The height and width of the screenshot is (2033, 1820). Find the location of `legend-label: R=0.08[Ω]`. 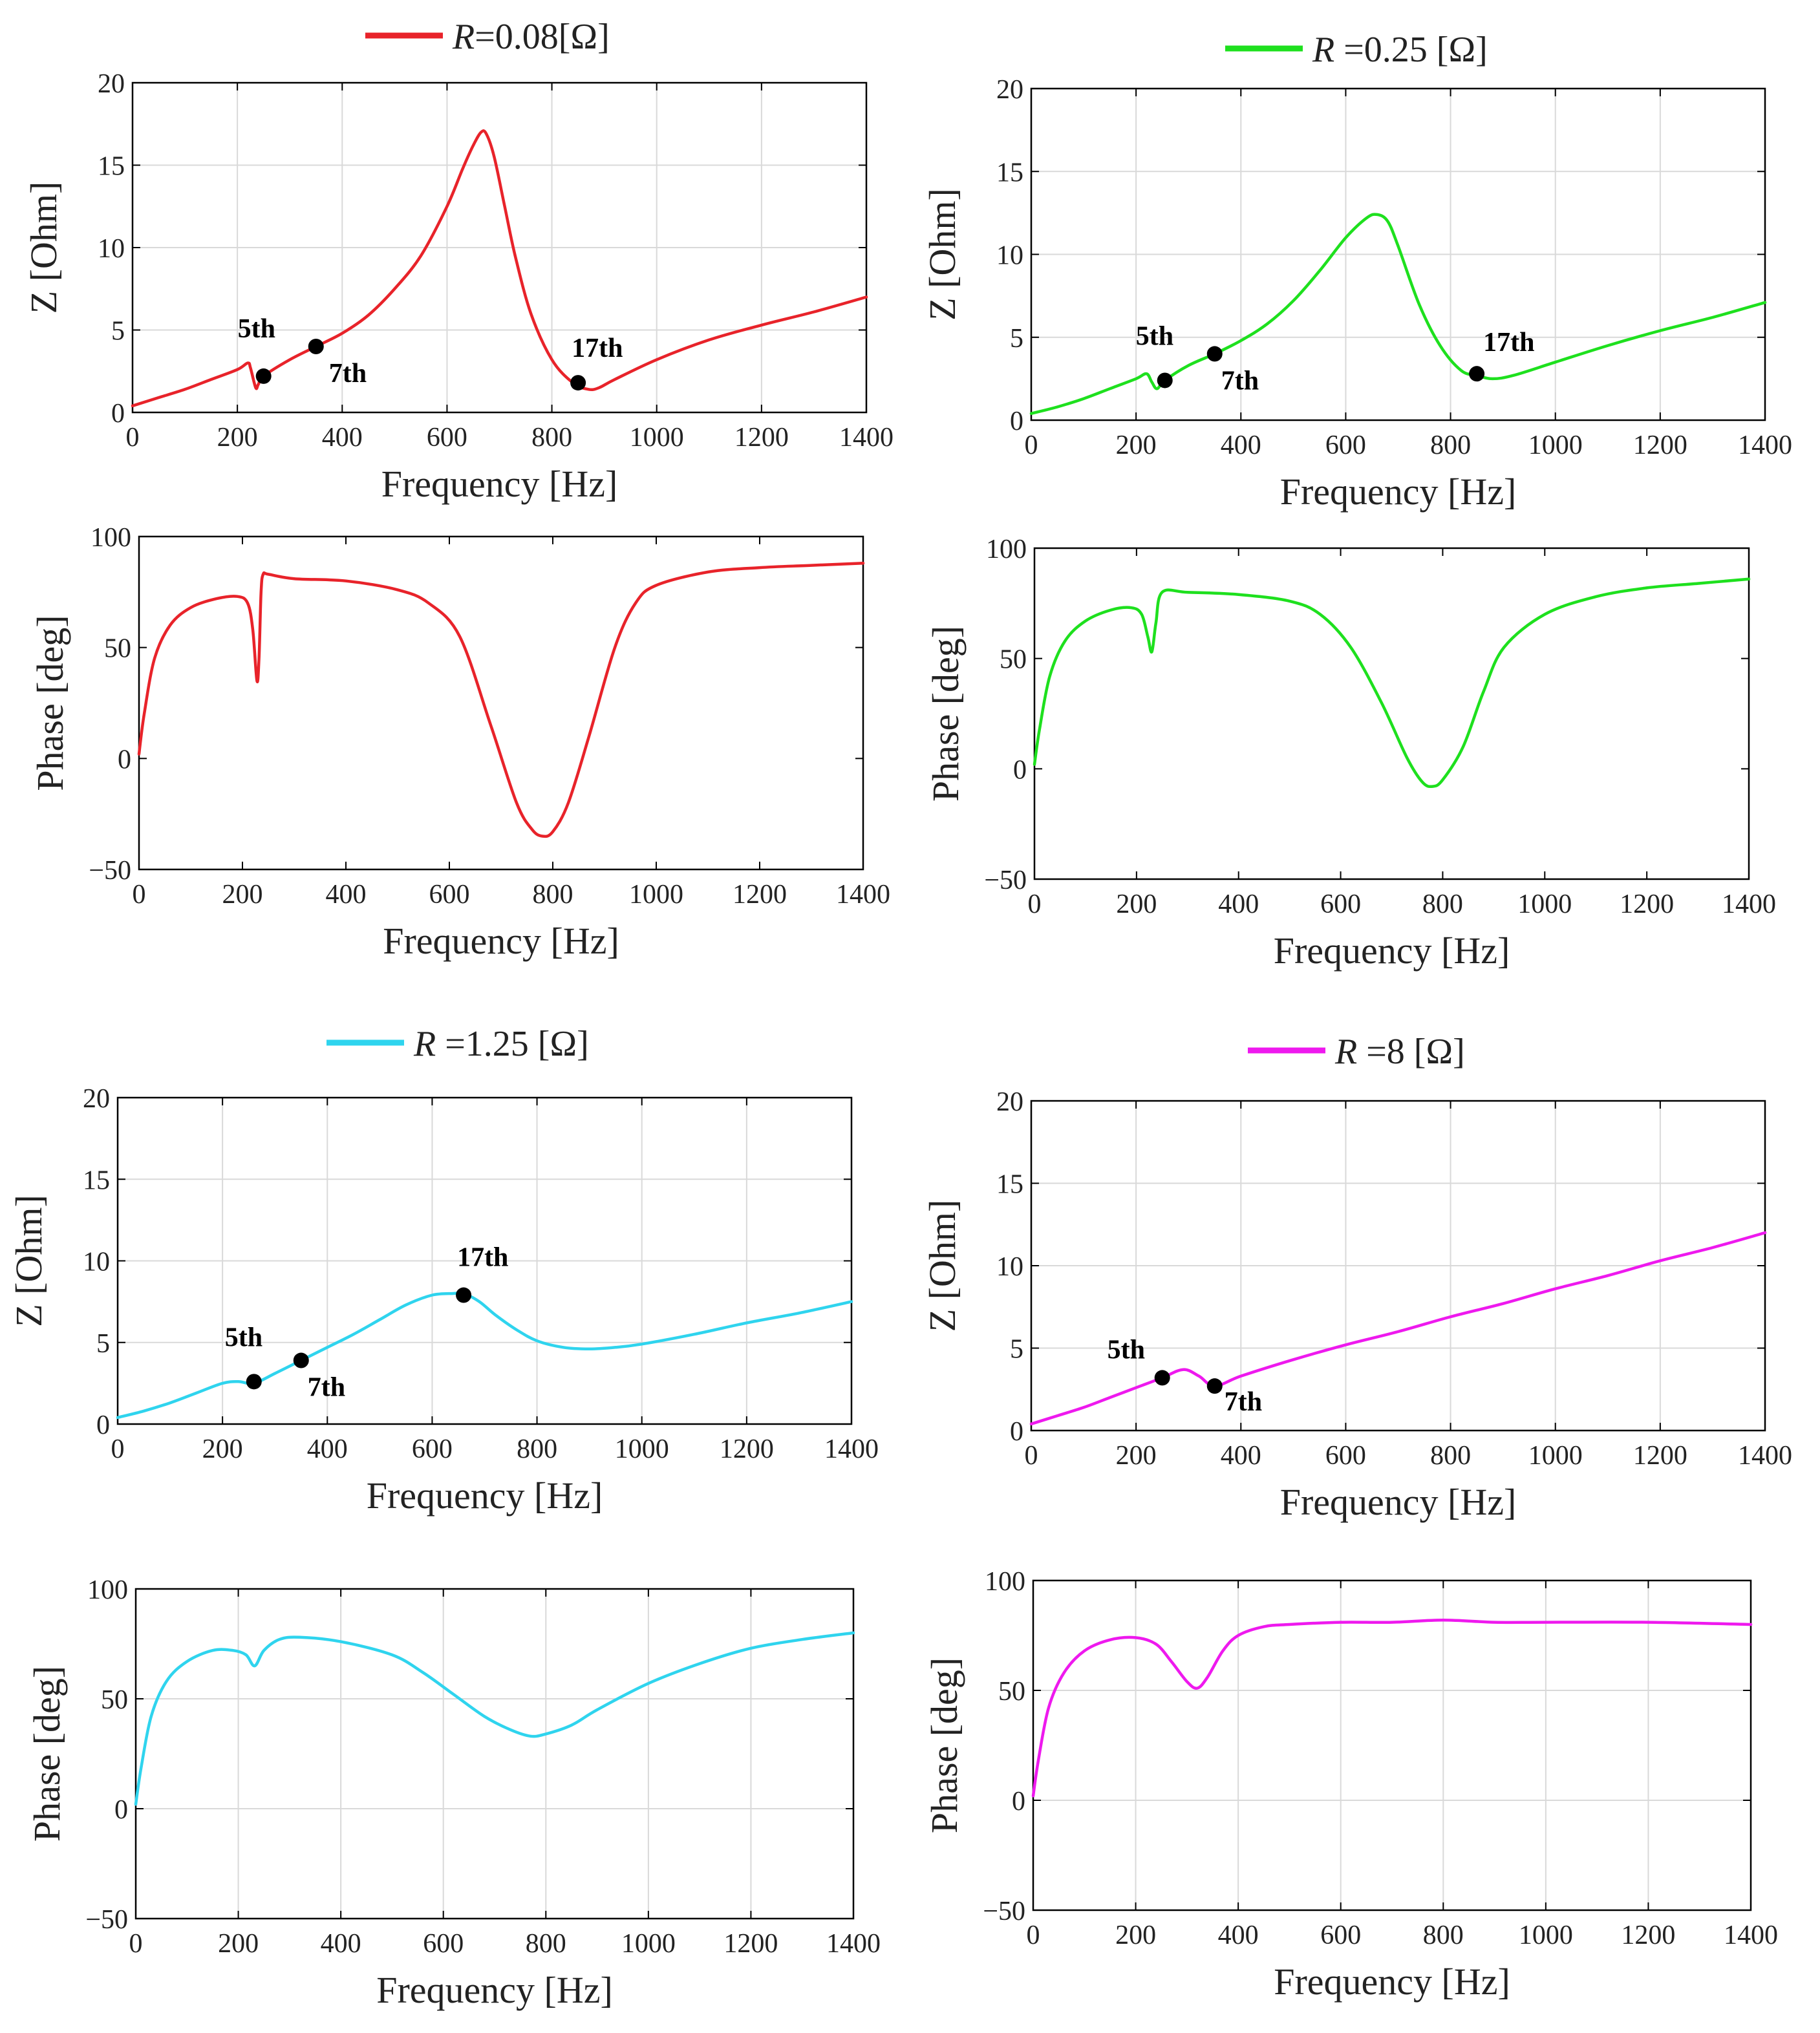

legend-label: R=0.08[Ω] is located at coordinates (531, 37).